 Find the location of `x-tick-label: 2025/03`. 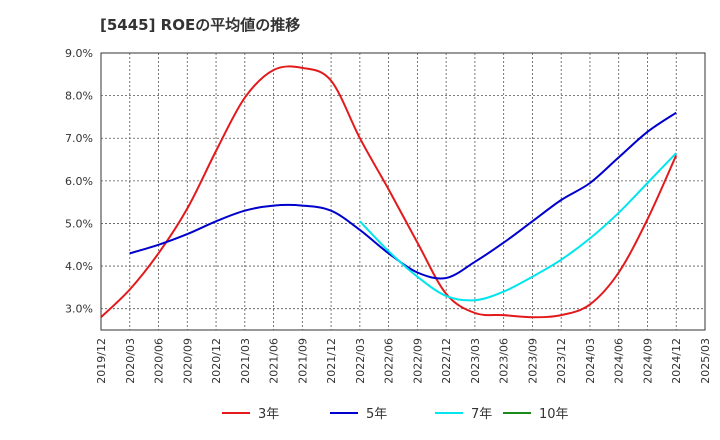

x-tick-label: 2025/03 is located at coordinates (705, 361).